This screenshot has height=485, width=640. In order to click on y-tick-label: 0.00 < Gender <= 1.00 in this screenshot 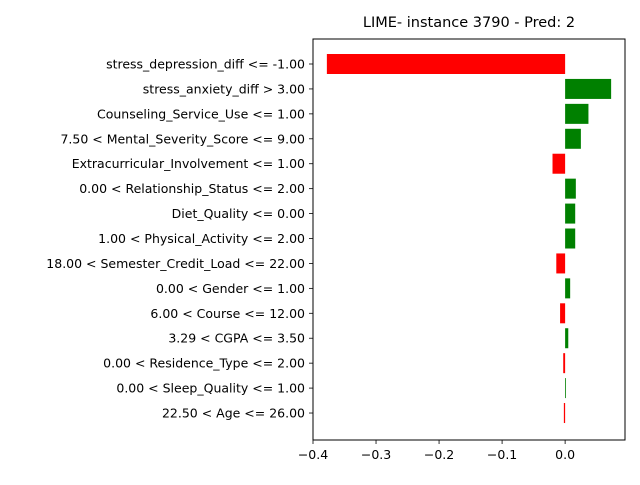, I will do `click(230, 288)`.